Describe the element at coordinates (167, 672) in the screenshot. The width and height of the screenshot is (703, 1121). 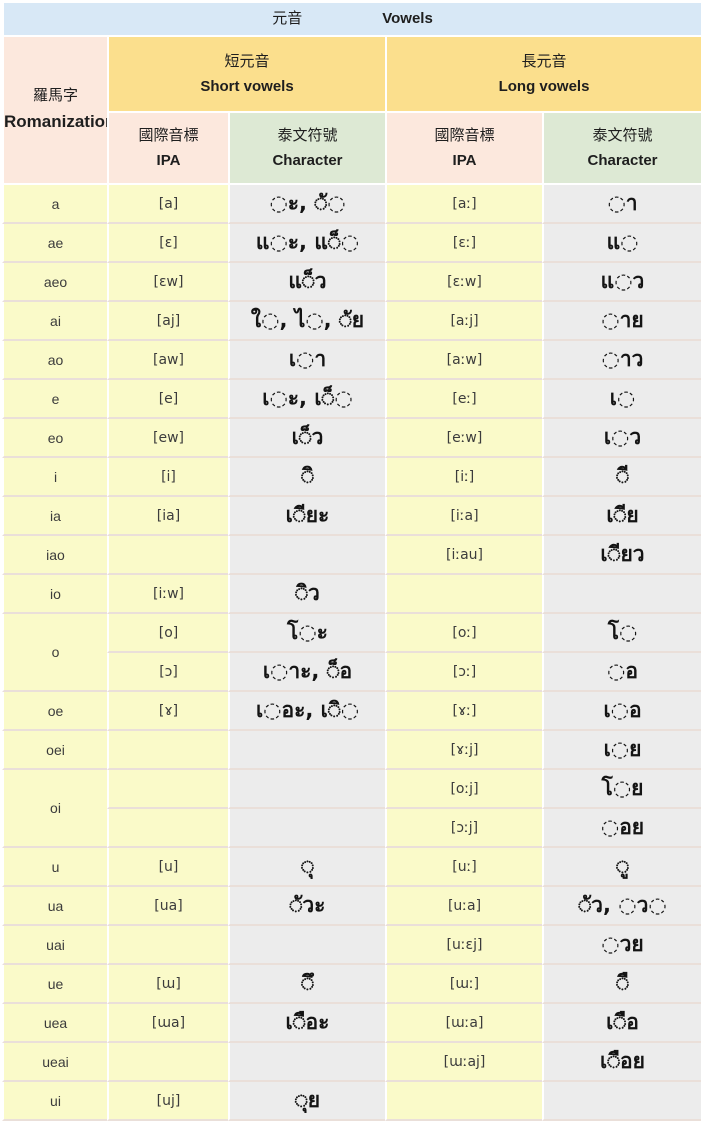
I see `short-ipa-cell: [ɔ]` at that location.